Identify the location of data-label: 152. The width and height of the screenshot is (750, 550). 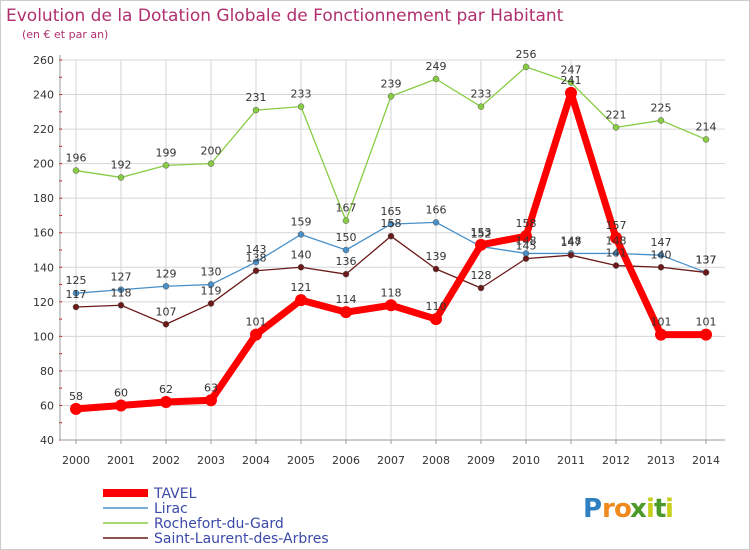
(481, 234).